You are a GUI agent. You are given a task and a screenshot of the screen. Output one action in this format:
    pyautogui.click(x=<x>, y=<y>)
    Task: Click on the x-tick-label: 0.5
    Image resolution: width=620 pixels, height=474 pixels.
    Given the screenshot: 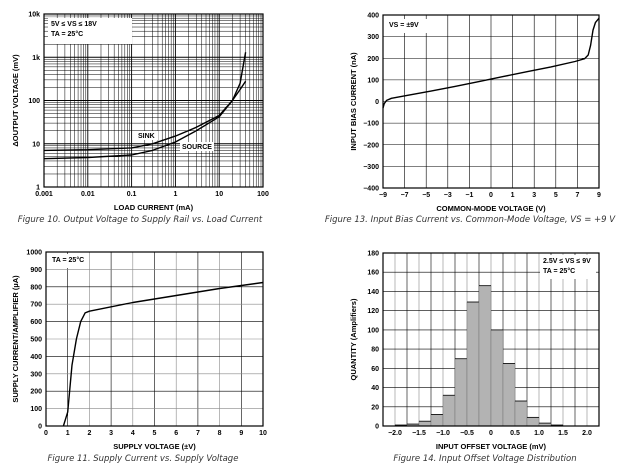 What is the action you would take?
    pyautogui.click(x=515, y=433)
    